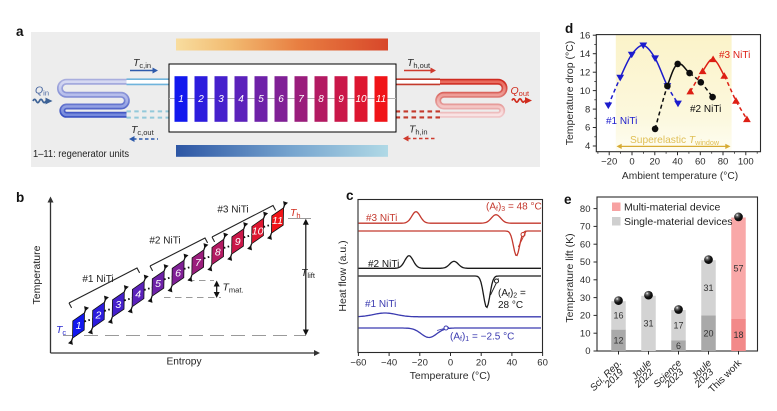 This screenshot has height=411, width=777. Describe the element at coordinates (585, 262) in the screenshot. I see `svg-text: 50` at that location.